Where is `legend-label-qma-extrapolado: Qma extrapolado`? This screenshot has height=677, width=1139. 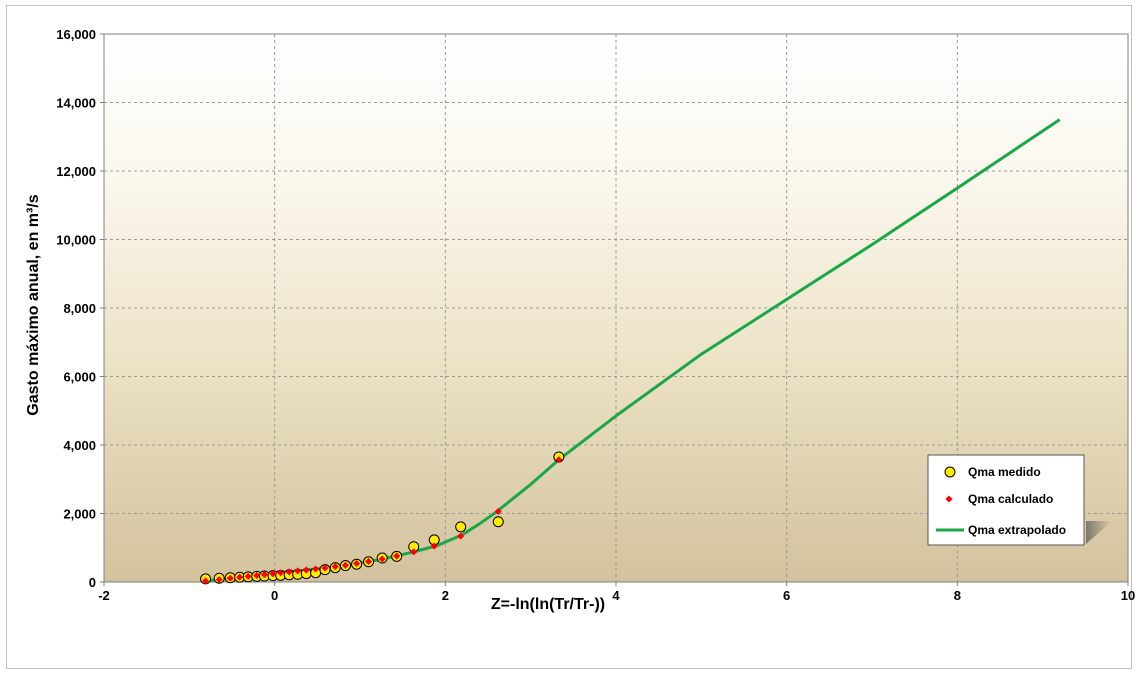 legend-label-qma-extrapolado: Qma extrapolado is located at coordinates (1017, 530).